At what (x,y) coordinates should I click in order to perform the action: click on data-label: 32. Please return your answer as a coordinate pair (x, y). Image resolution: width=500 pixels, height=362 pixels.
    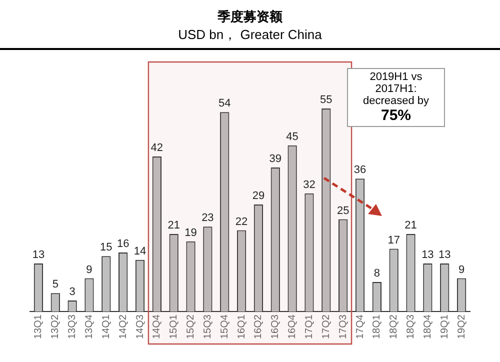
    Looking at the image, I should click on (309, 184).